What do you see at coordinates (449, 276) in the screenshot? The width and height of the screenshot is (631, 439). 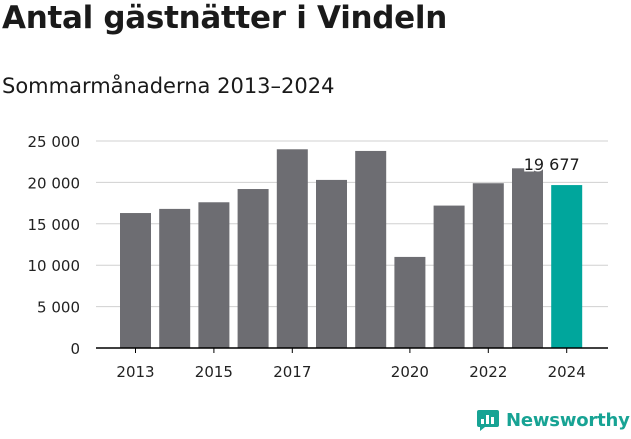 I see `bar-2021` at bounding box center [449, 276].